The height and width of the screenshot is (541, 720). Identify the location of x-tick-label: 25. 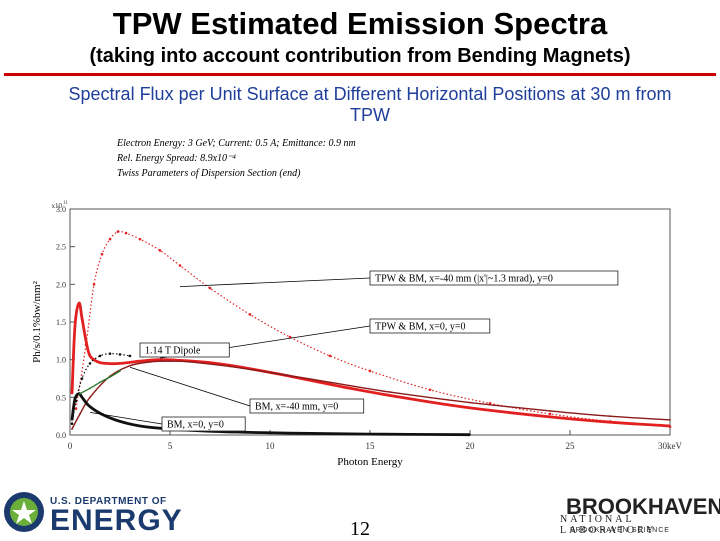
(571, 446).